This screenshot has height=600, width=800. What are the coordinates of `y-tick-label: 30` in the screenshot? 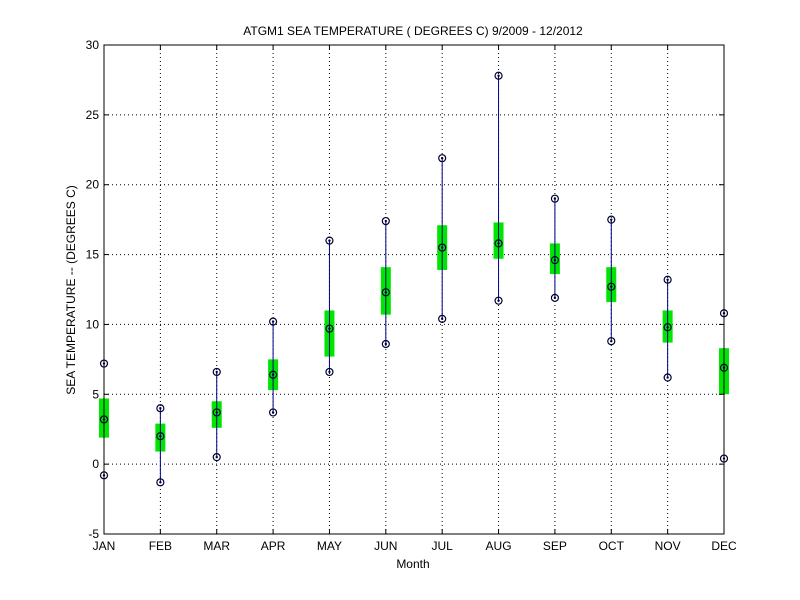 It's located at (93, 45).